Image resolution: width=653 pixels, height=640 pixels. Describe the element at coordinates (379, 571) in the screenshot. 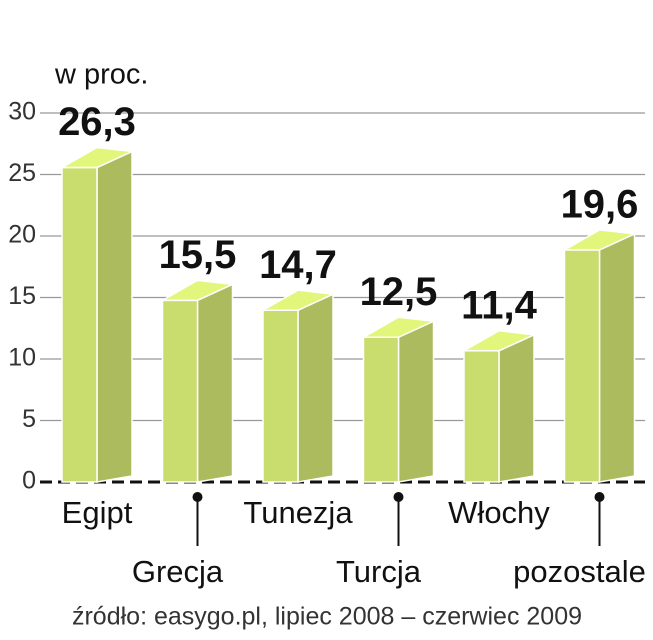

I see `x-tick-label: Turcja` at that location.